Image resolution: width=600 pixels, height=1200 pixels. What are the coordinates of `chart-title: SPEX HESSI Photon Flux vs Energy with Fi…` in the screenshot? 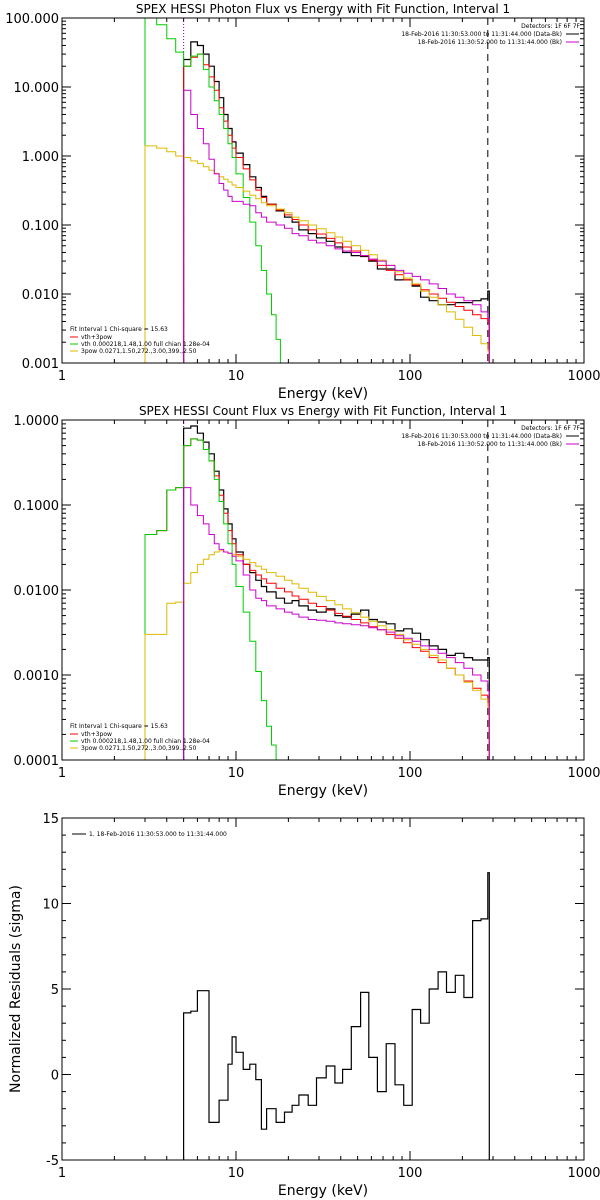 It's located at (323, 9).